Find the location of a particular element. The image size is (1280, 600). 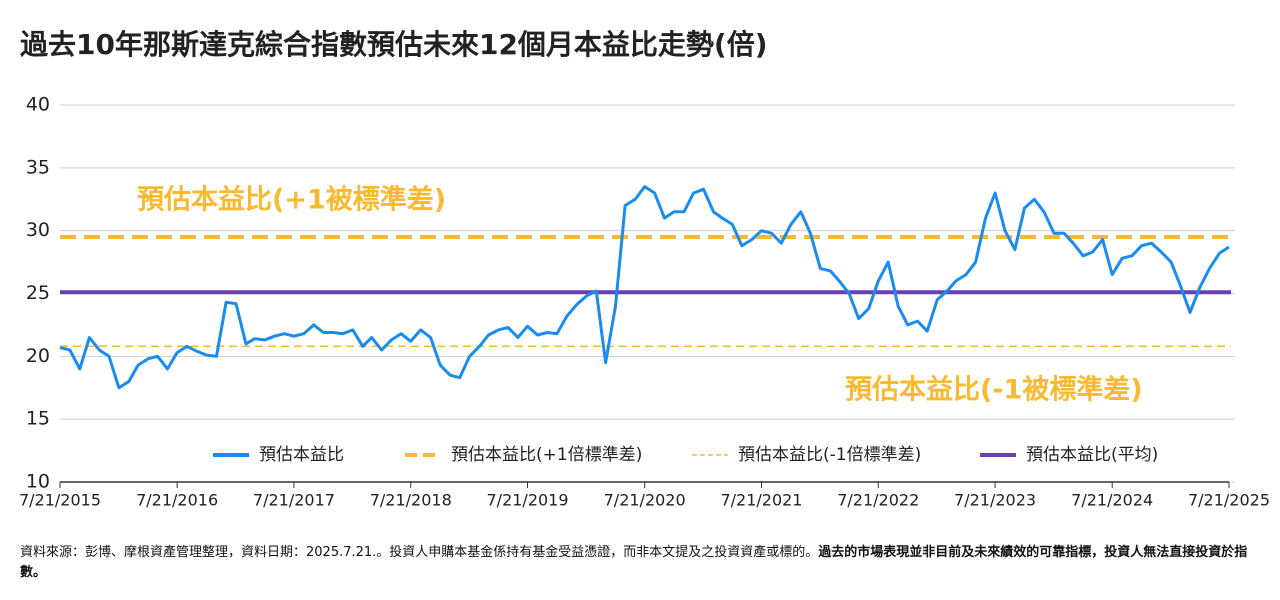

y-tick-label: 40 is located at coordinates (38, 105).